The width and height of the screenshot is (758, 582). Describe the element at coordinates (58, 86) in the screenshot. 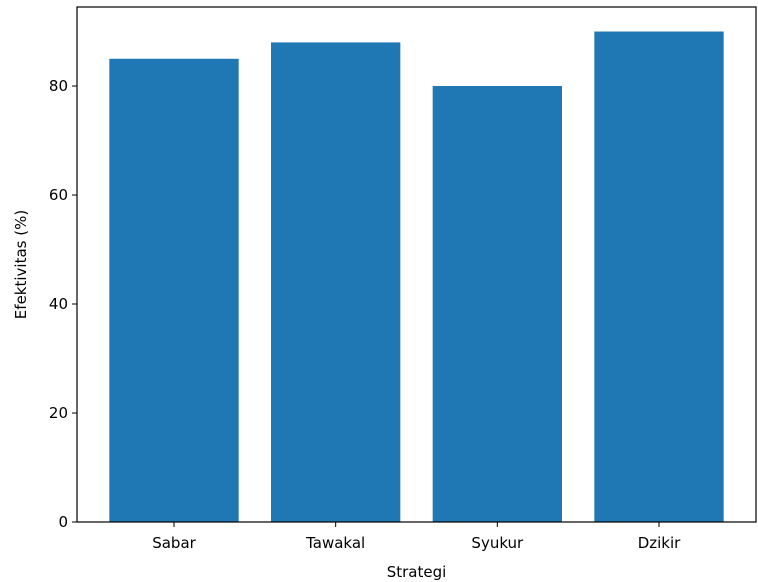

I see `y-tick-label: 80` at that location.